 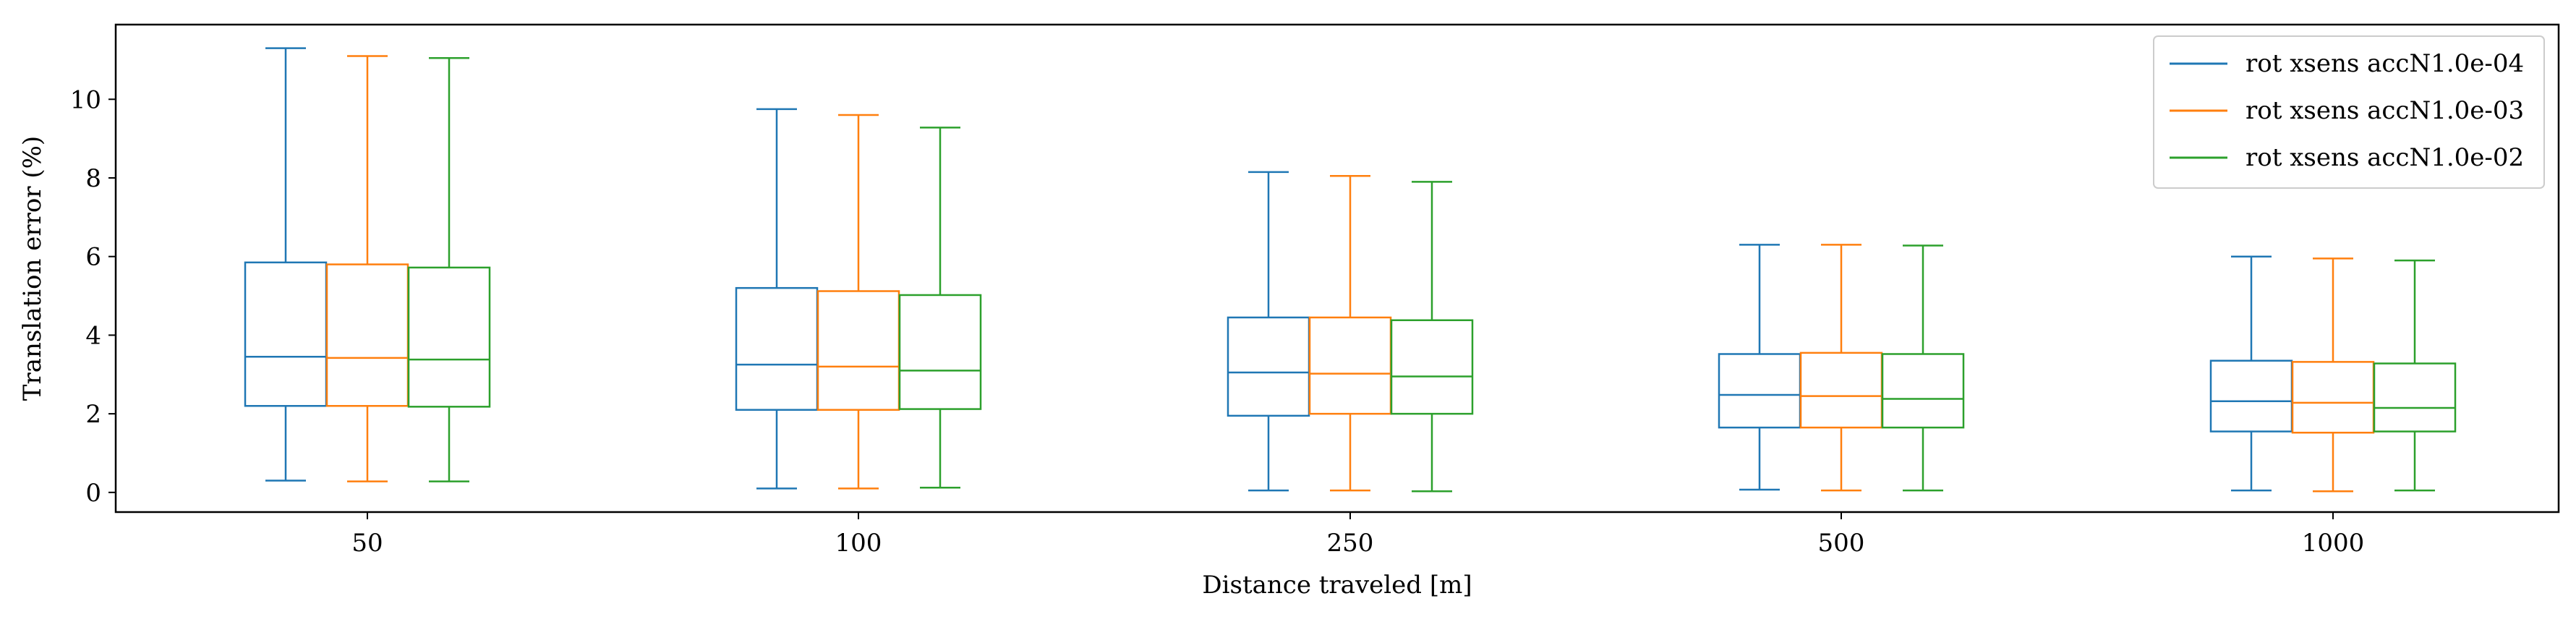 I want to click on y-tick-label: 6, so click(x=93, y=257).